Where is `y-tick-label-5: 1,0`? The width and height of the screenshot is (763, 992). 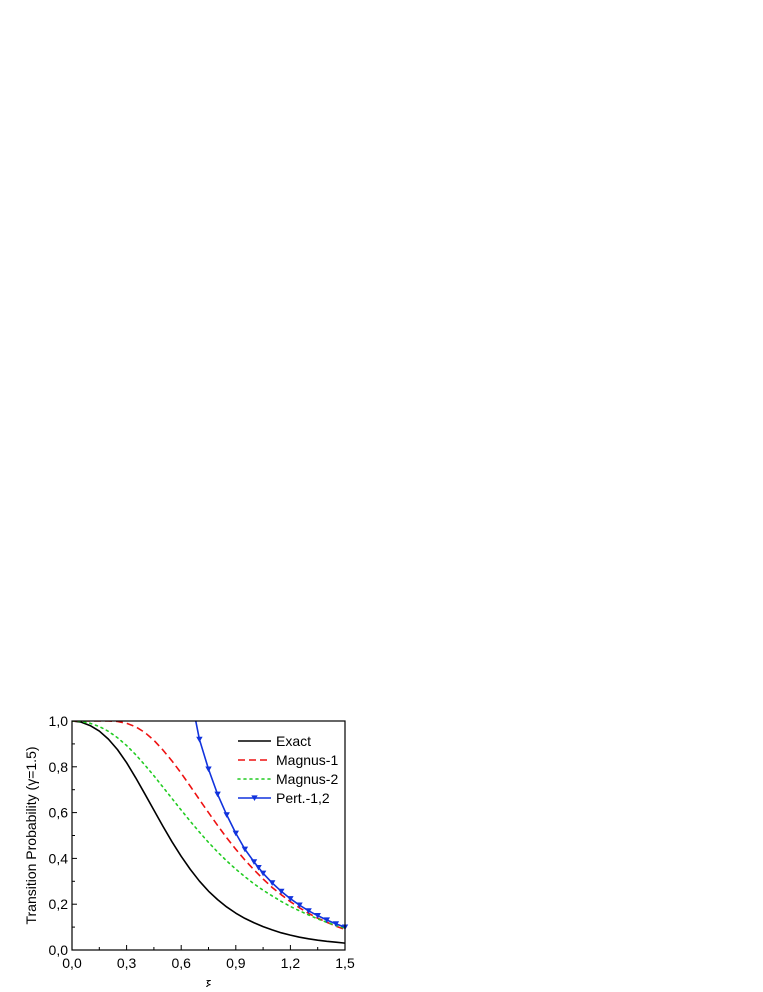 y-tick-label-5: 1,0 is located at coordinates (59, 721).